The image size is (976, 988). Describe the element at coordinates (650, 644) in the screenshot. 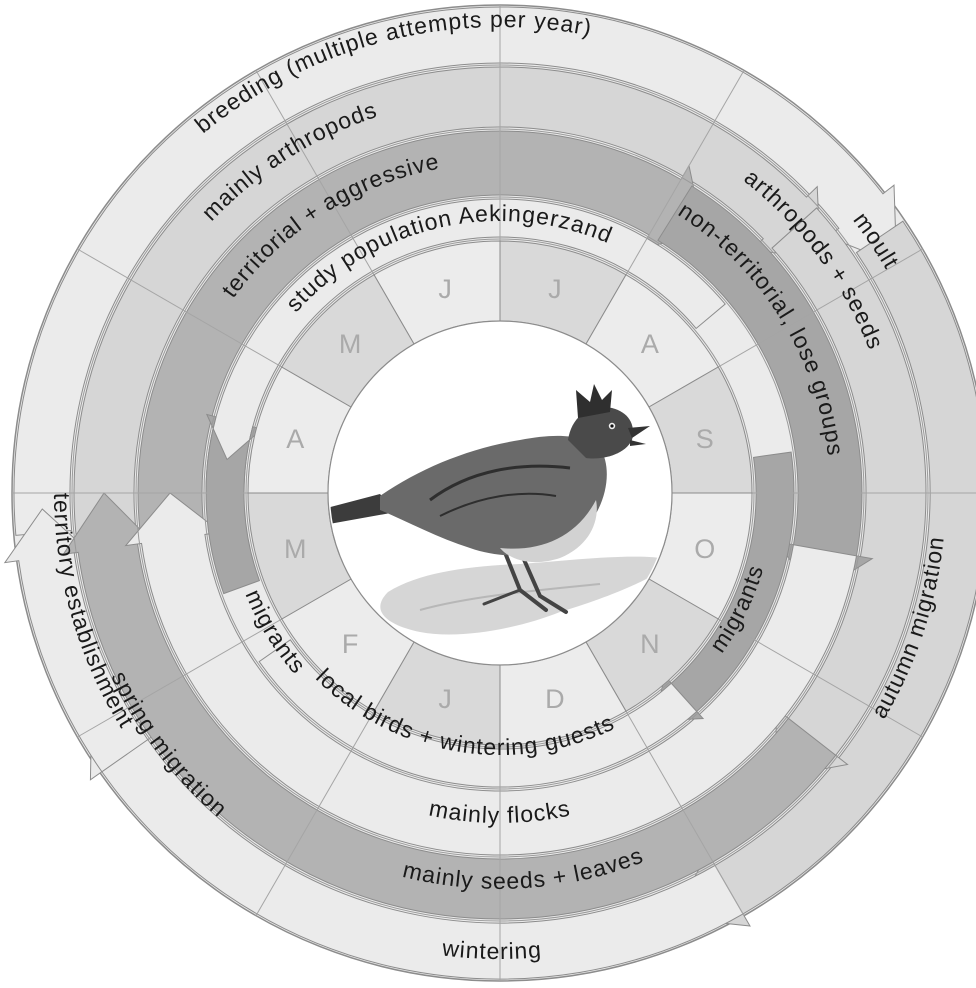

I see `month-label: N` at that location.